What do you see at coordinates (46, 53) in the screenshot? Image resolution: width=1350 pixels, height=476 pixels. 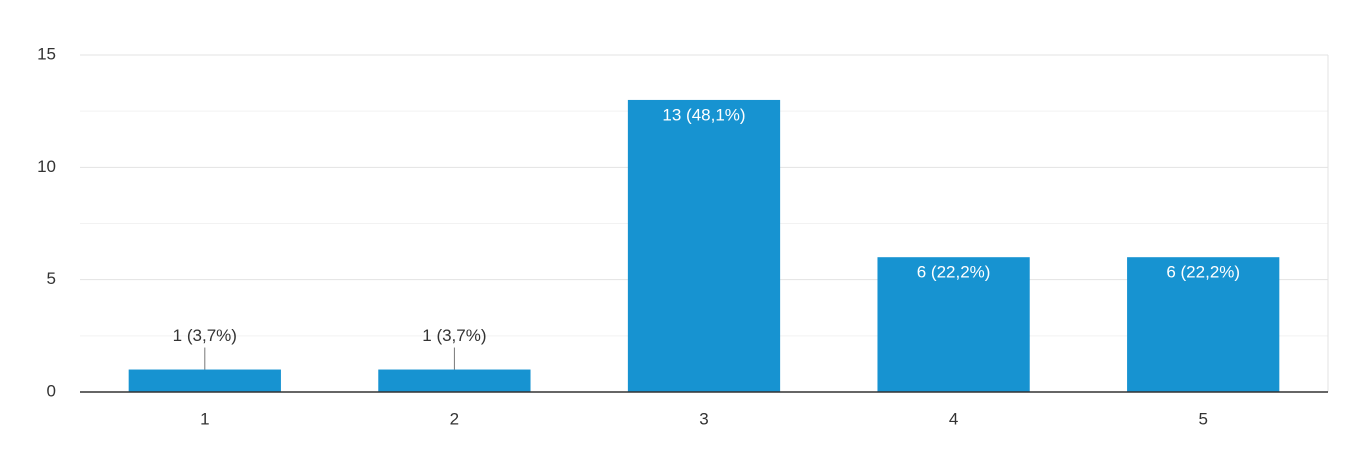 I see `y-tick-label: 15` at bounding box center [46, 53].